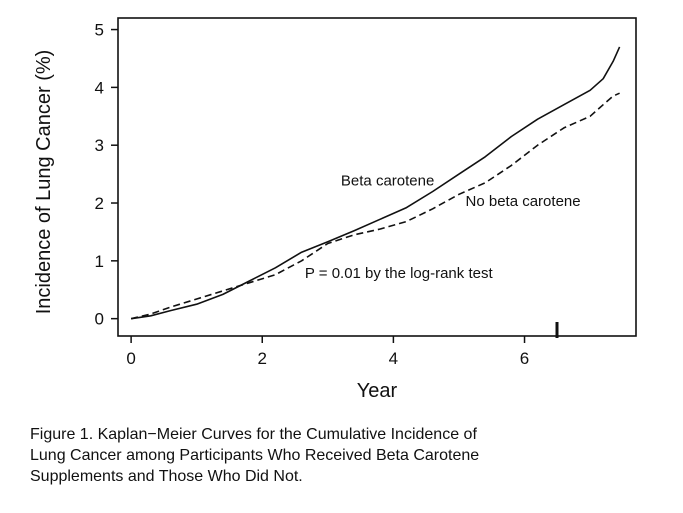 This screenshot has width=683, height=513. Describe the element at coordinates (387, 181) in the screenshot. I see `annotation-1: Beta carotene` at that location.